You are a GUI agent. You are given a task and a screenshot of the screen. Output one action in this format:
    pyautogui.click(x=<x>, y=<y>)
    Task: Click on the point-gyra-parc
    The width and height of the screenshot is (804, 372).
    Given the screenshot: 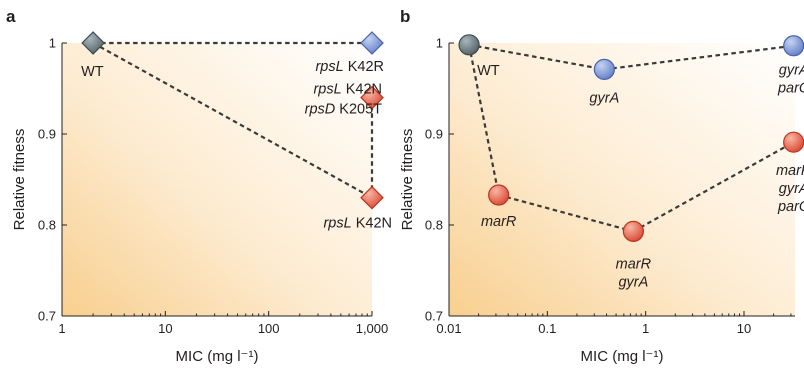 What is the action you would take?
    pyautogui.click(x=793, y=46)
    